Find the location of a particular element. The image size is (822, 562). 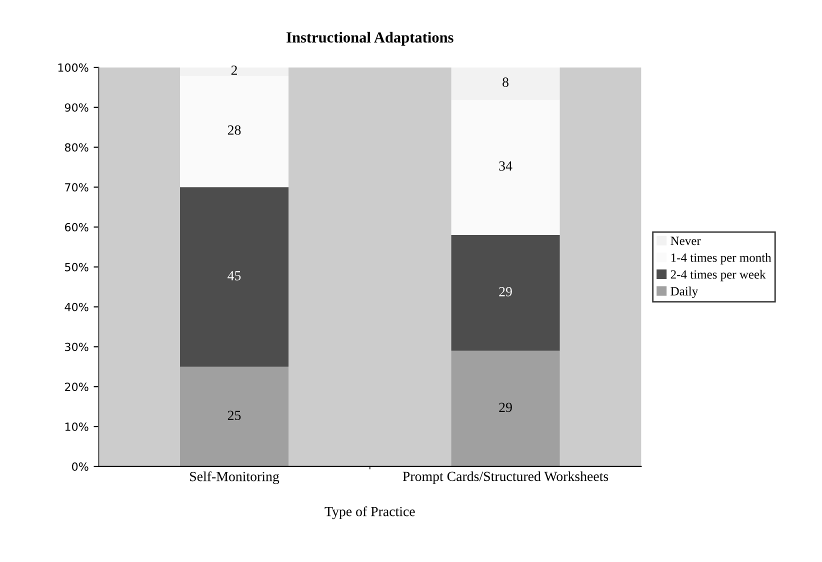

y-tick-label: 50% is located at coordinates (76, 267).